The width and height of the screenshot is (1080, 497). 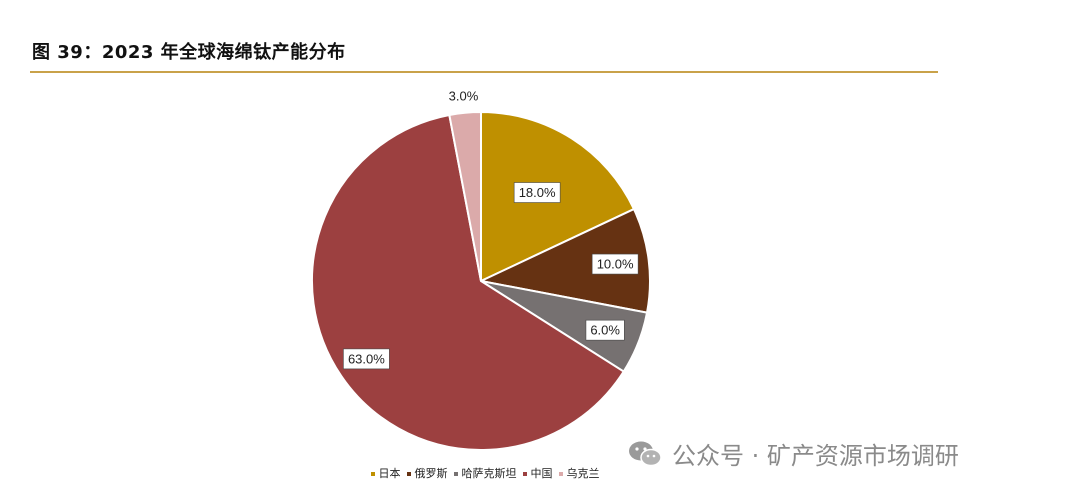 What do you see at coordinates (464, 95) in the screenshot?
I see `data-label-5: 3.0%` at bounding box center [464, 95].